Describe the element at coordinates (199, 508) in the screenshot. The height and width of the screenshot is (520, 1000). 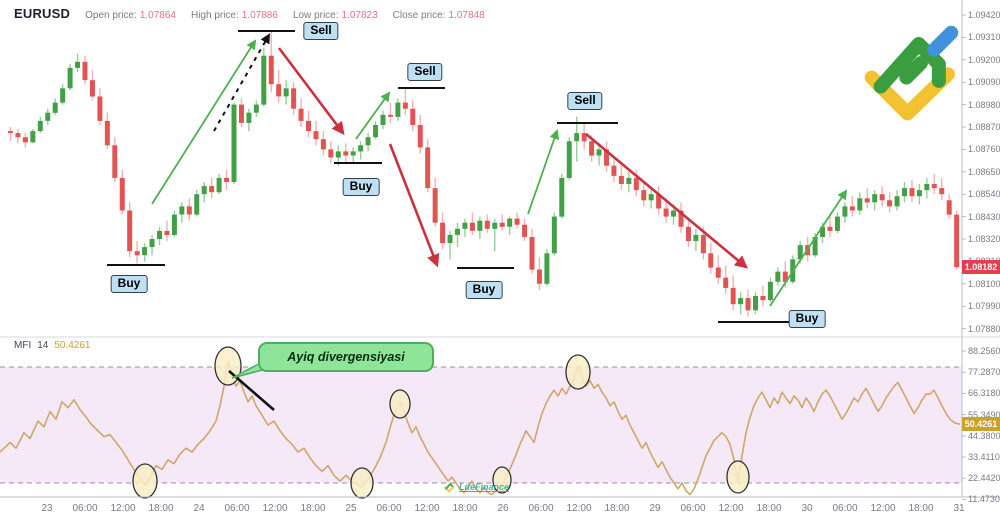
I see `time-axis-label: 24` at that location.